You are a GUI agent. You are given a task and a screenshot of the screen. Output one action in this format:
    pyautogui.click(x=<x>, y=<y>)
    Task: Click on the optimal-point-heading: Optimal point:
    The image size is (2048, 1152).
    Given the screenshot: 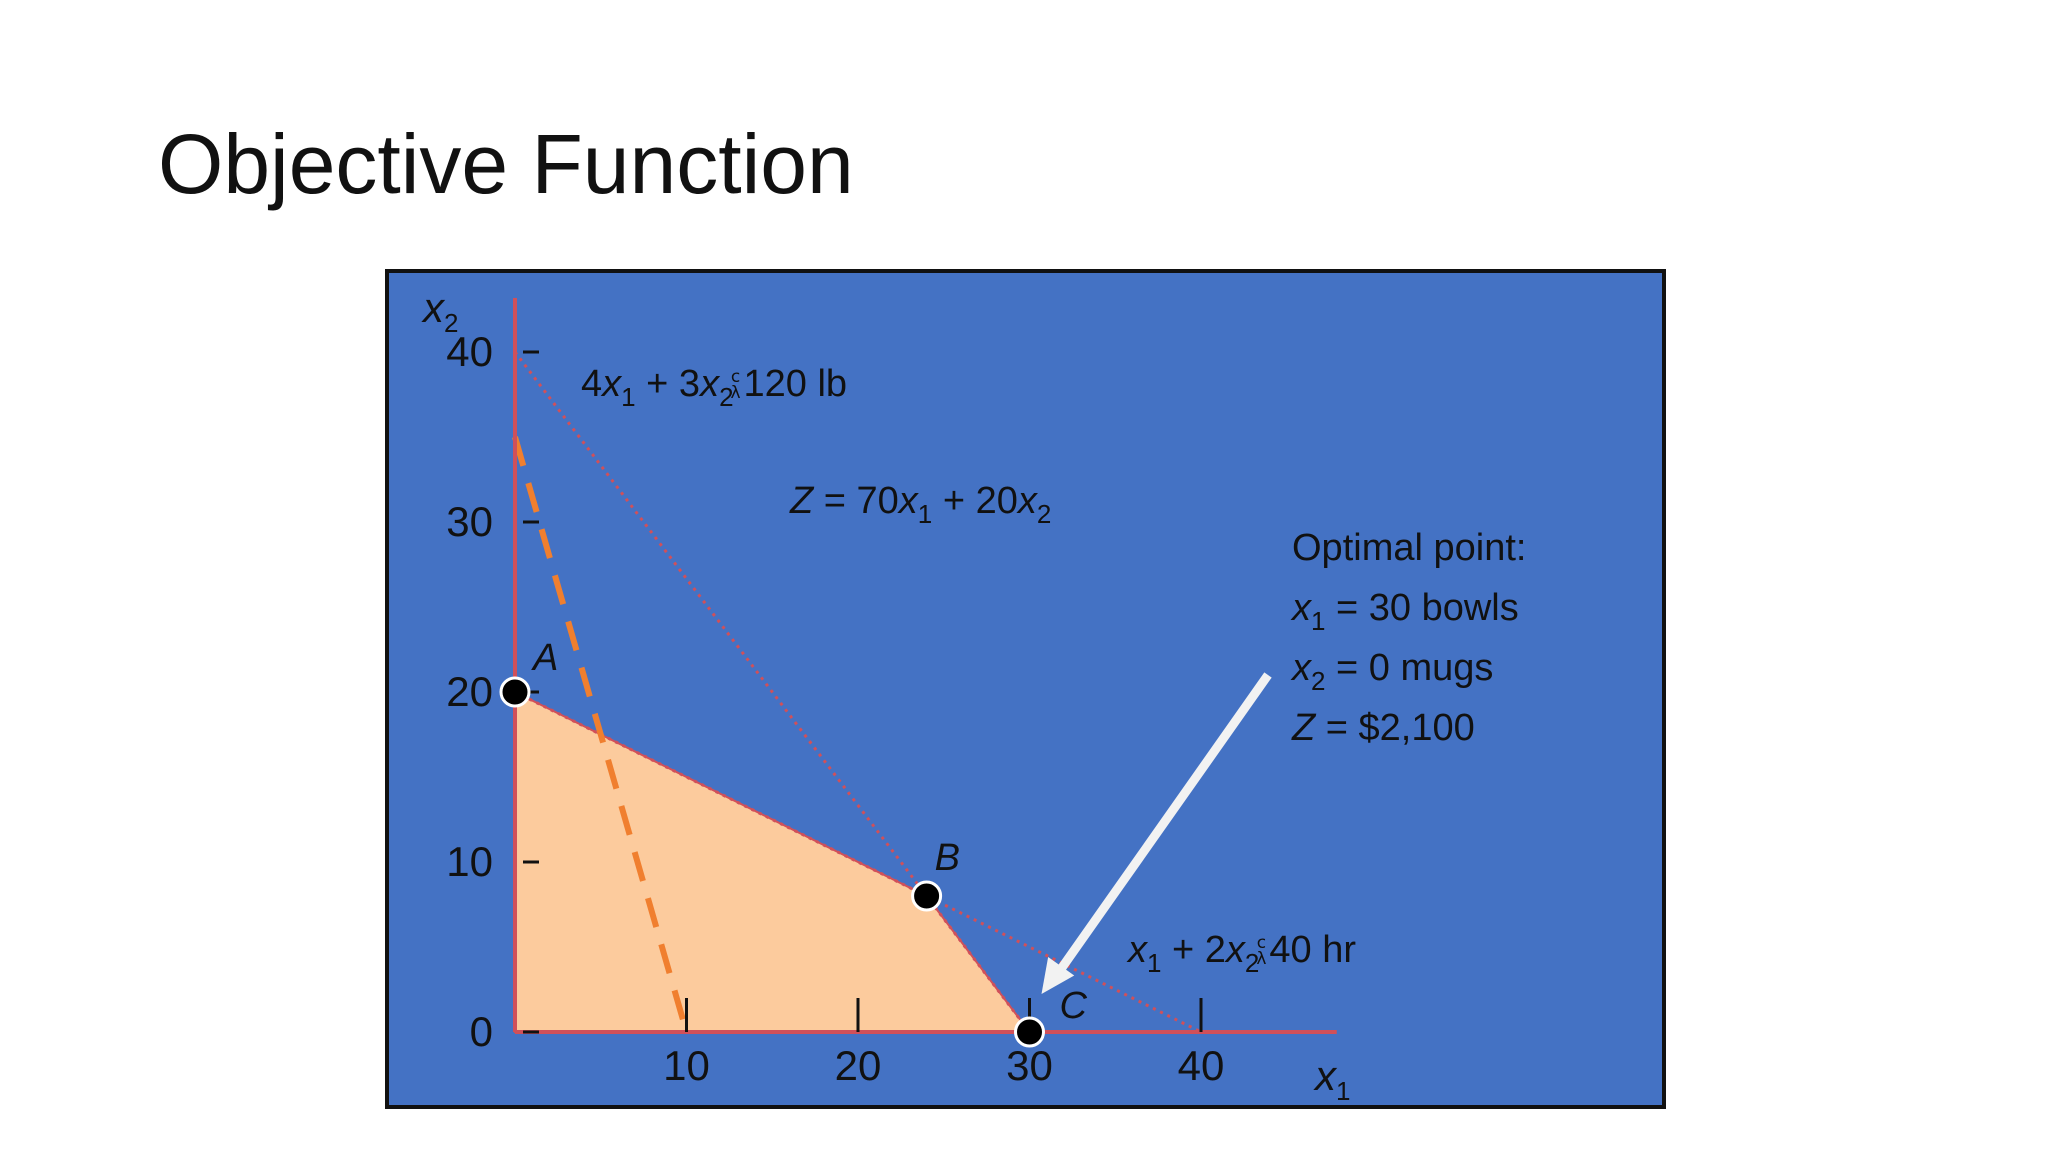 What is the action you would take?
    pyautogui.click(x=1409, y=548)
    